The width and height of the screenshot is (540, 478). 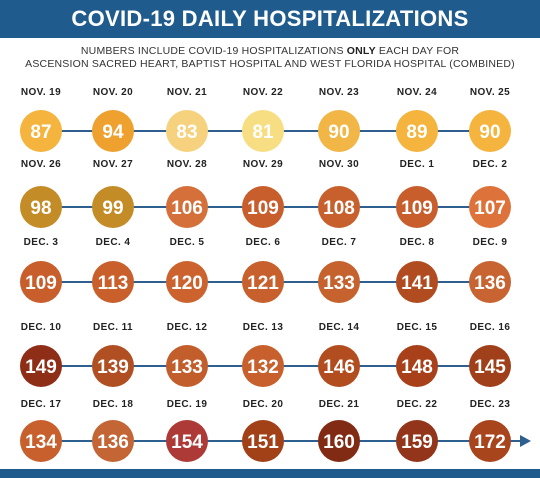 I want to click on date-label: DEC. 16, so click(x=490, y=327).